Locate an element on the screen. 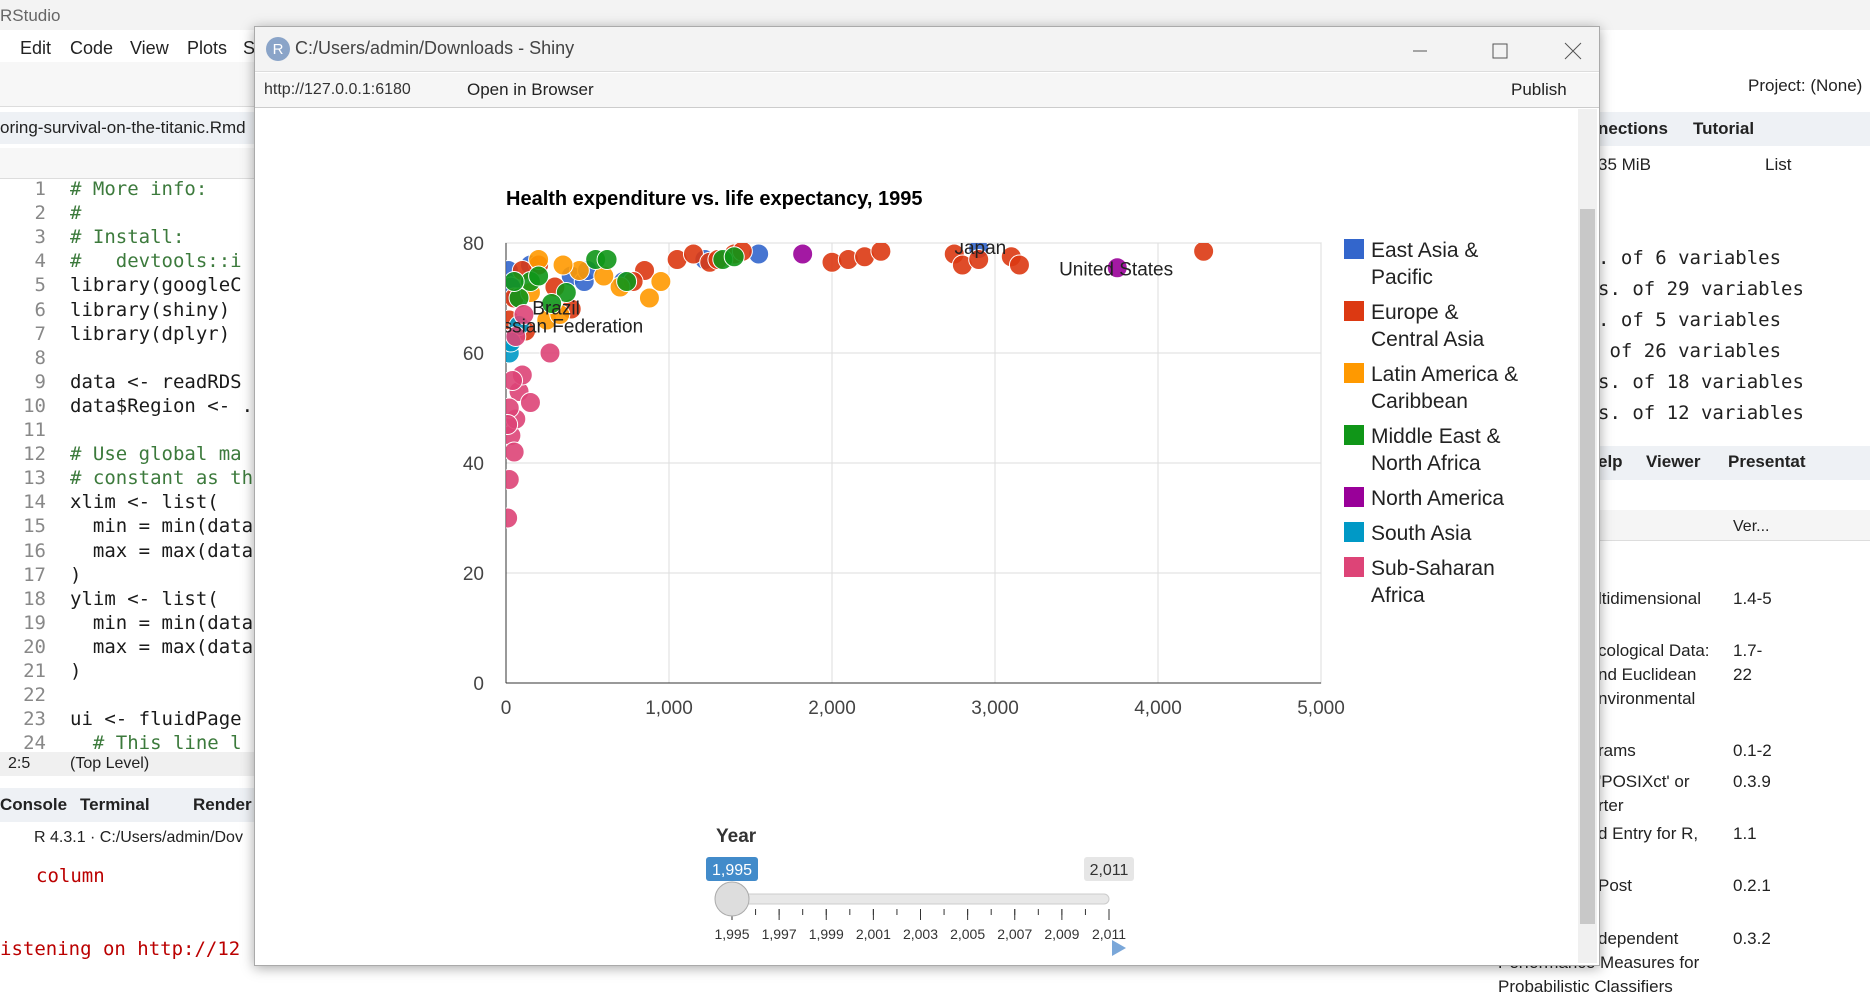 This screenshot has width=1870, height=1000. code-line: # More info: is located at coordinates (139, 189).